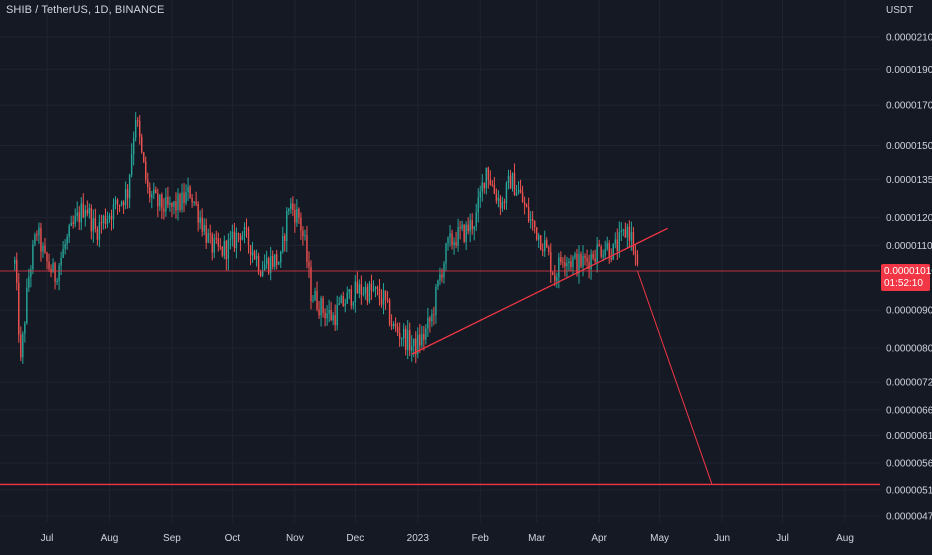  I want to click on price-tag-box, so click(905, 278).